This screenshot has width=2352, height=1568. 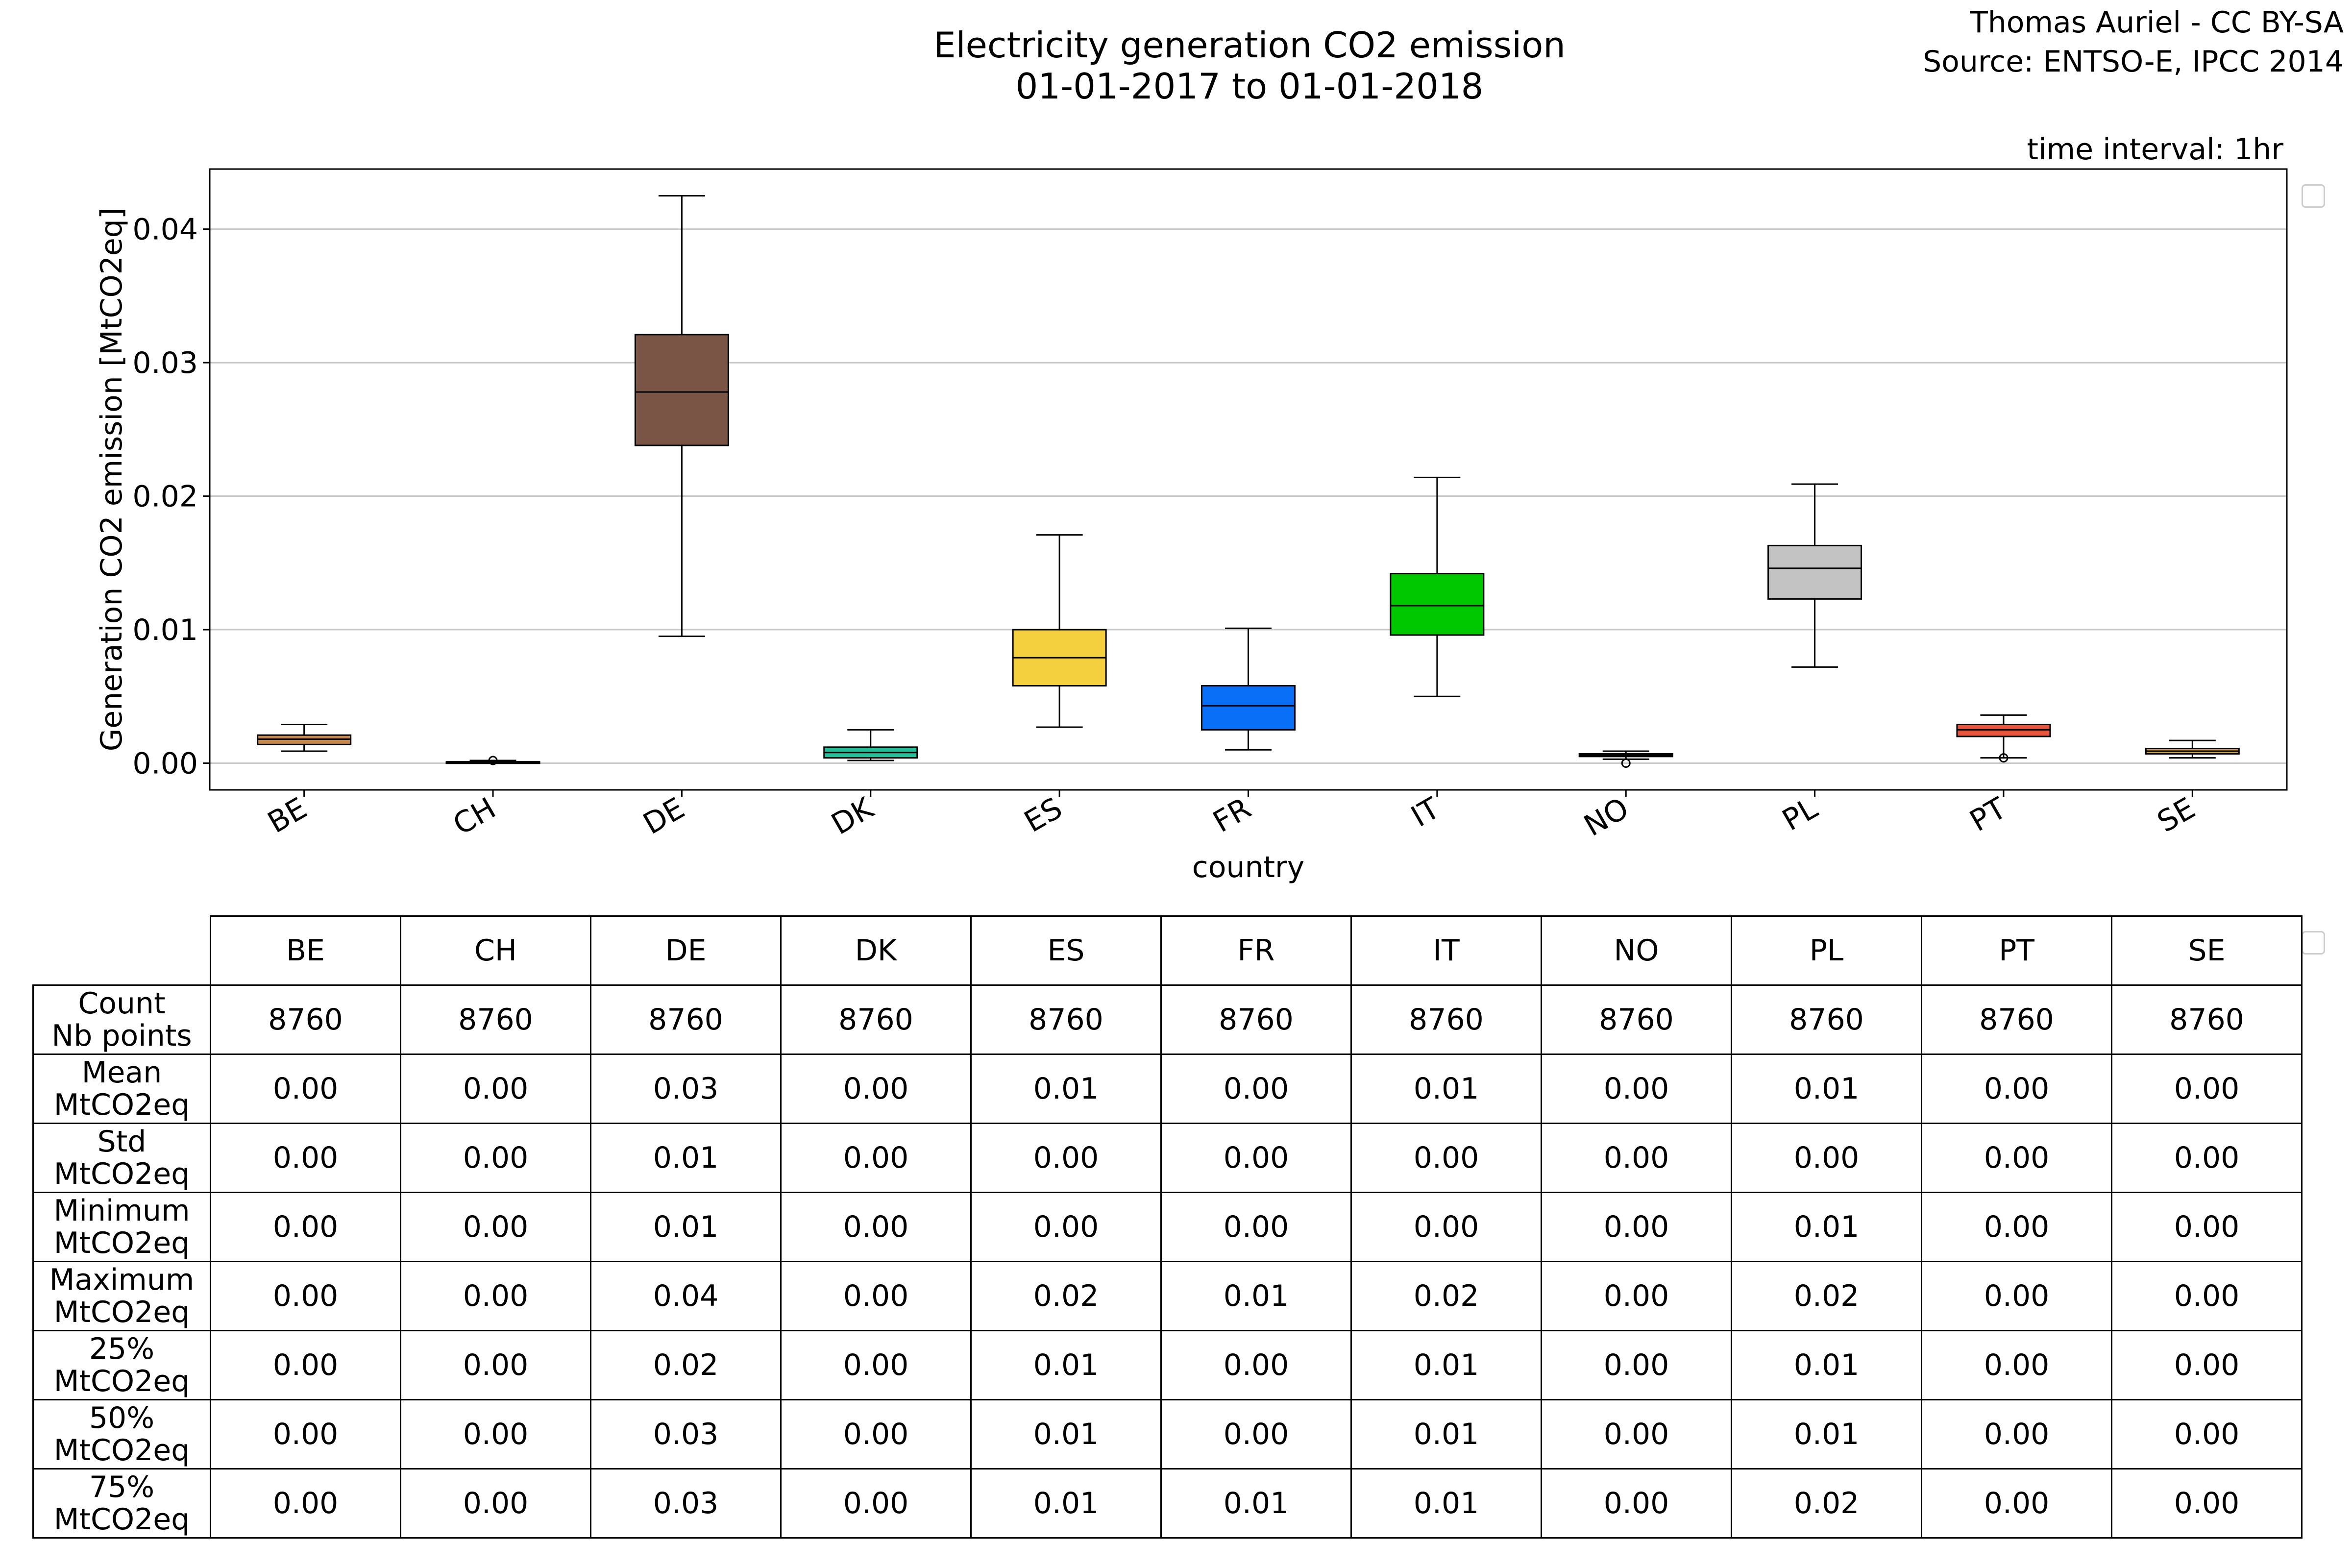 What do you see at coordinates (2207, 950) in the screenshot?
I see `column-header: SE` at bounding box center [2207, 950].